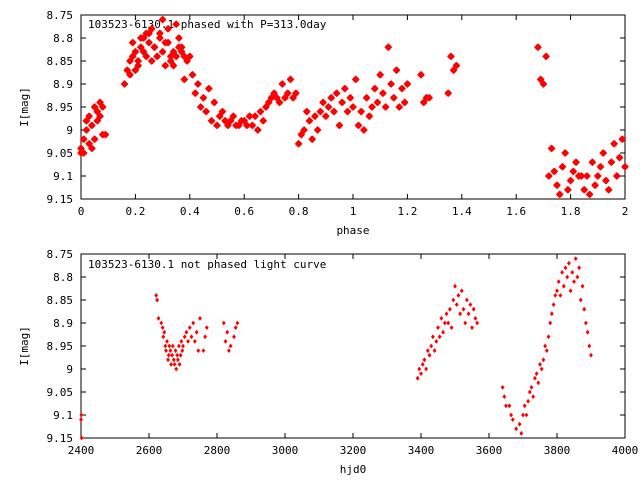  I want to click on plot-annotation: 103523-6130.1 phased with P=313.0day, so click(207, 24).